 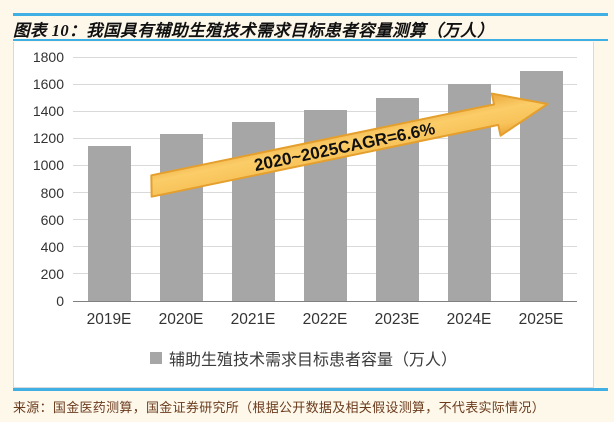 What do you see at coordinates (52, 273) in the screenshot?
I see `y-axis-label: 200` at bounding box center [52, 273].